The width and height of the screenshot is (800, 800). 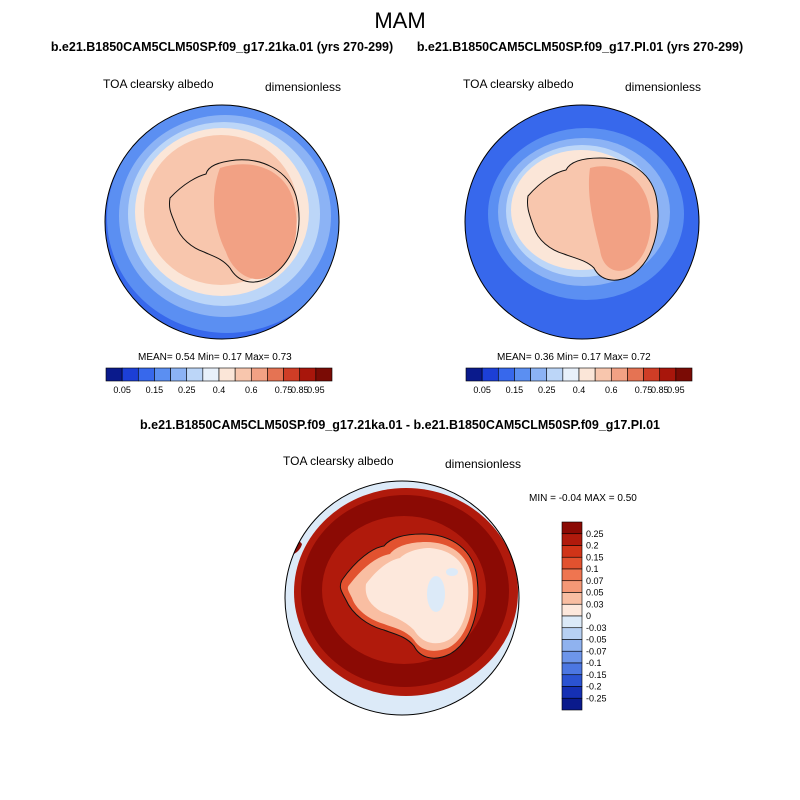 What do you see at coordinates (595, 593) in the screenshot?
I see `panel-3-colorbar-tick-label: 0.05` at bounding box center [595, 593].